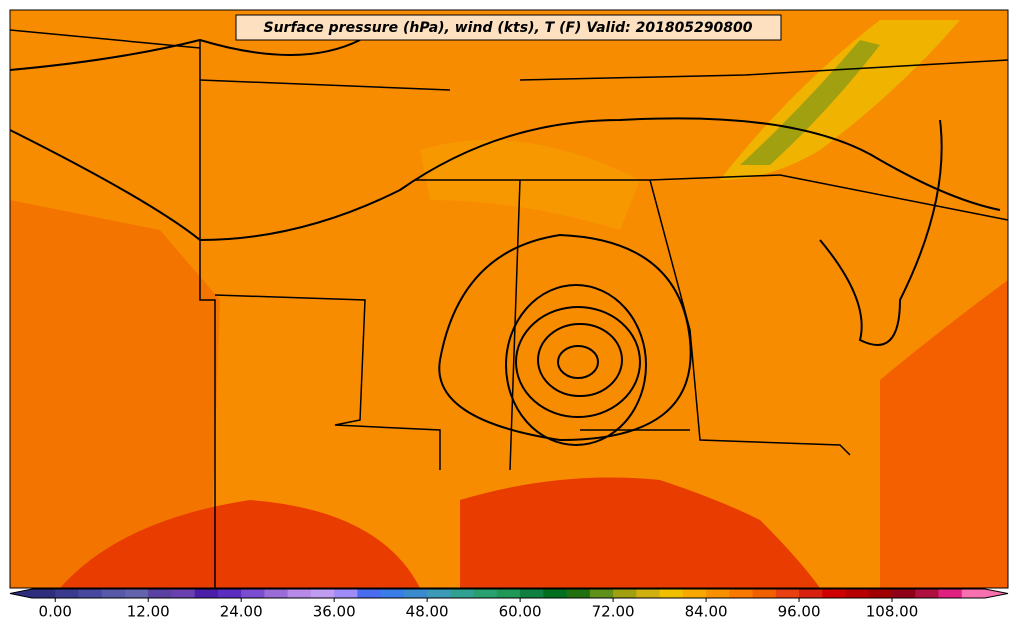 This screenshot has width=1018, height=637. Describe the element at coordinates (55, 612) in the screenshot. I see `colorbar-tick-label: 0.00` at that location.